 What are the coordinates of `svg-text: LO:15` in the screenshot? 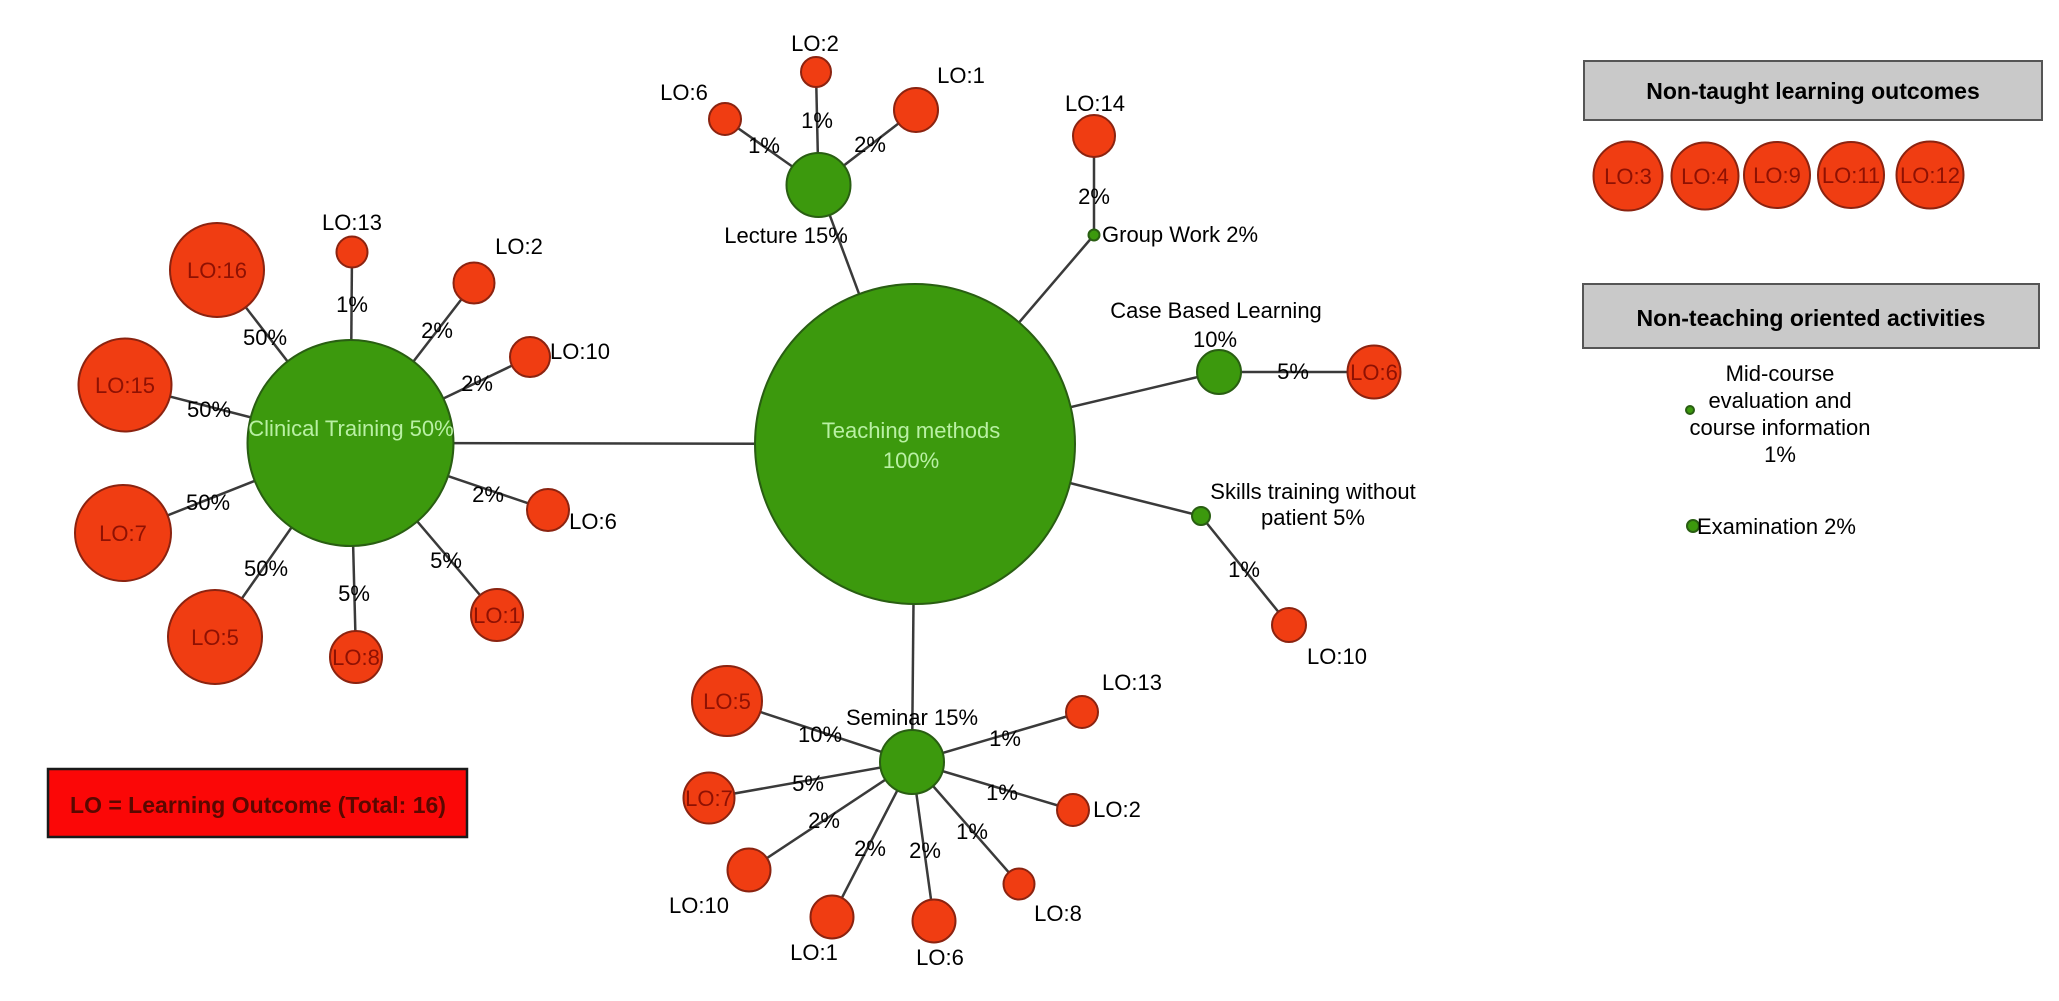 It's located at (125, 385).